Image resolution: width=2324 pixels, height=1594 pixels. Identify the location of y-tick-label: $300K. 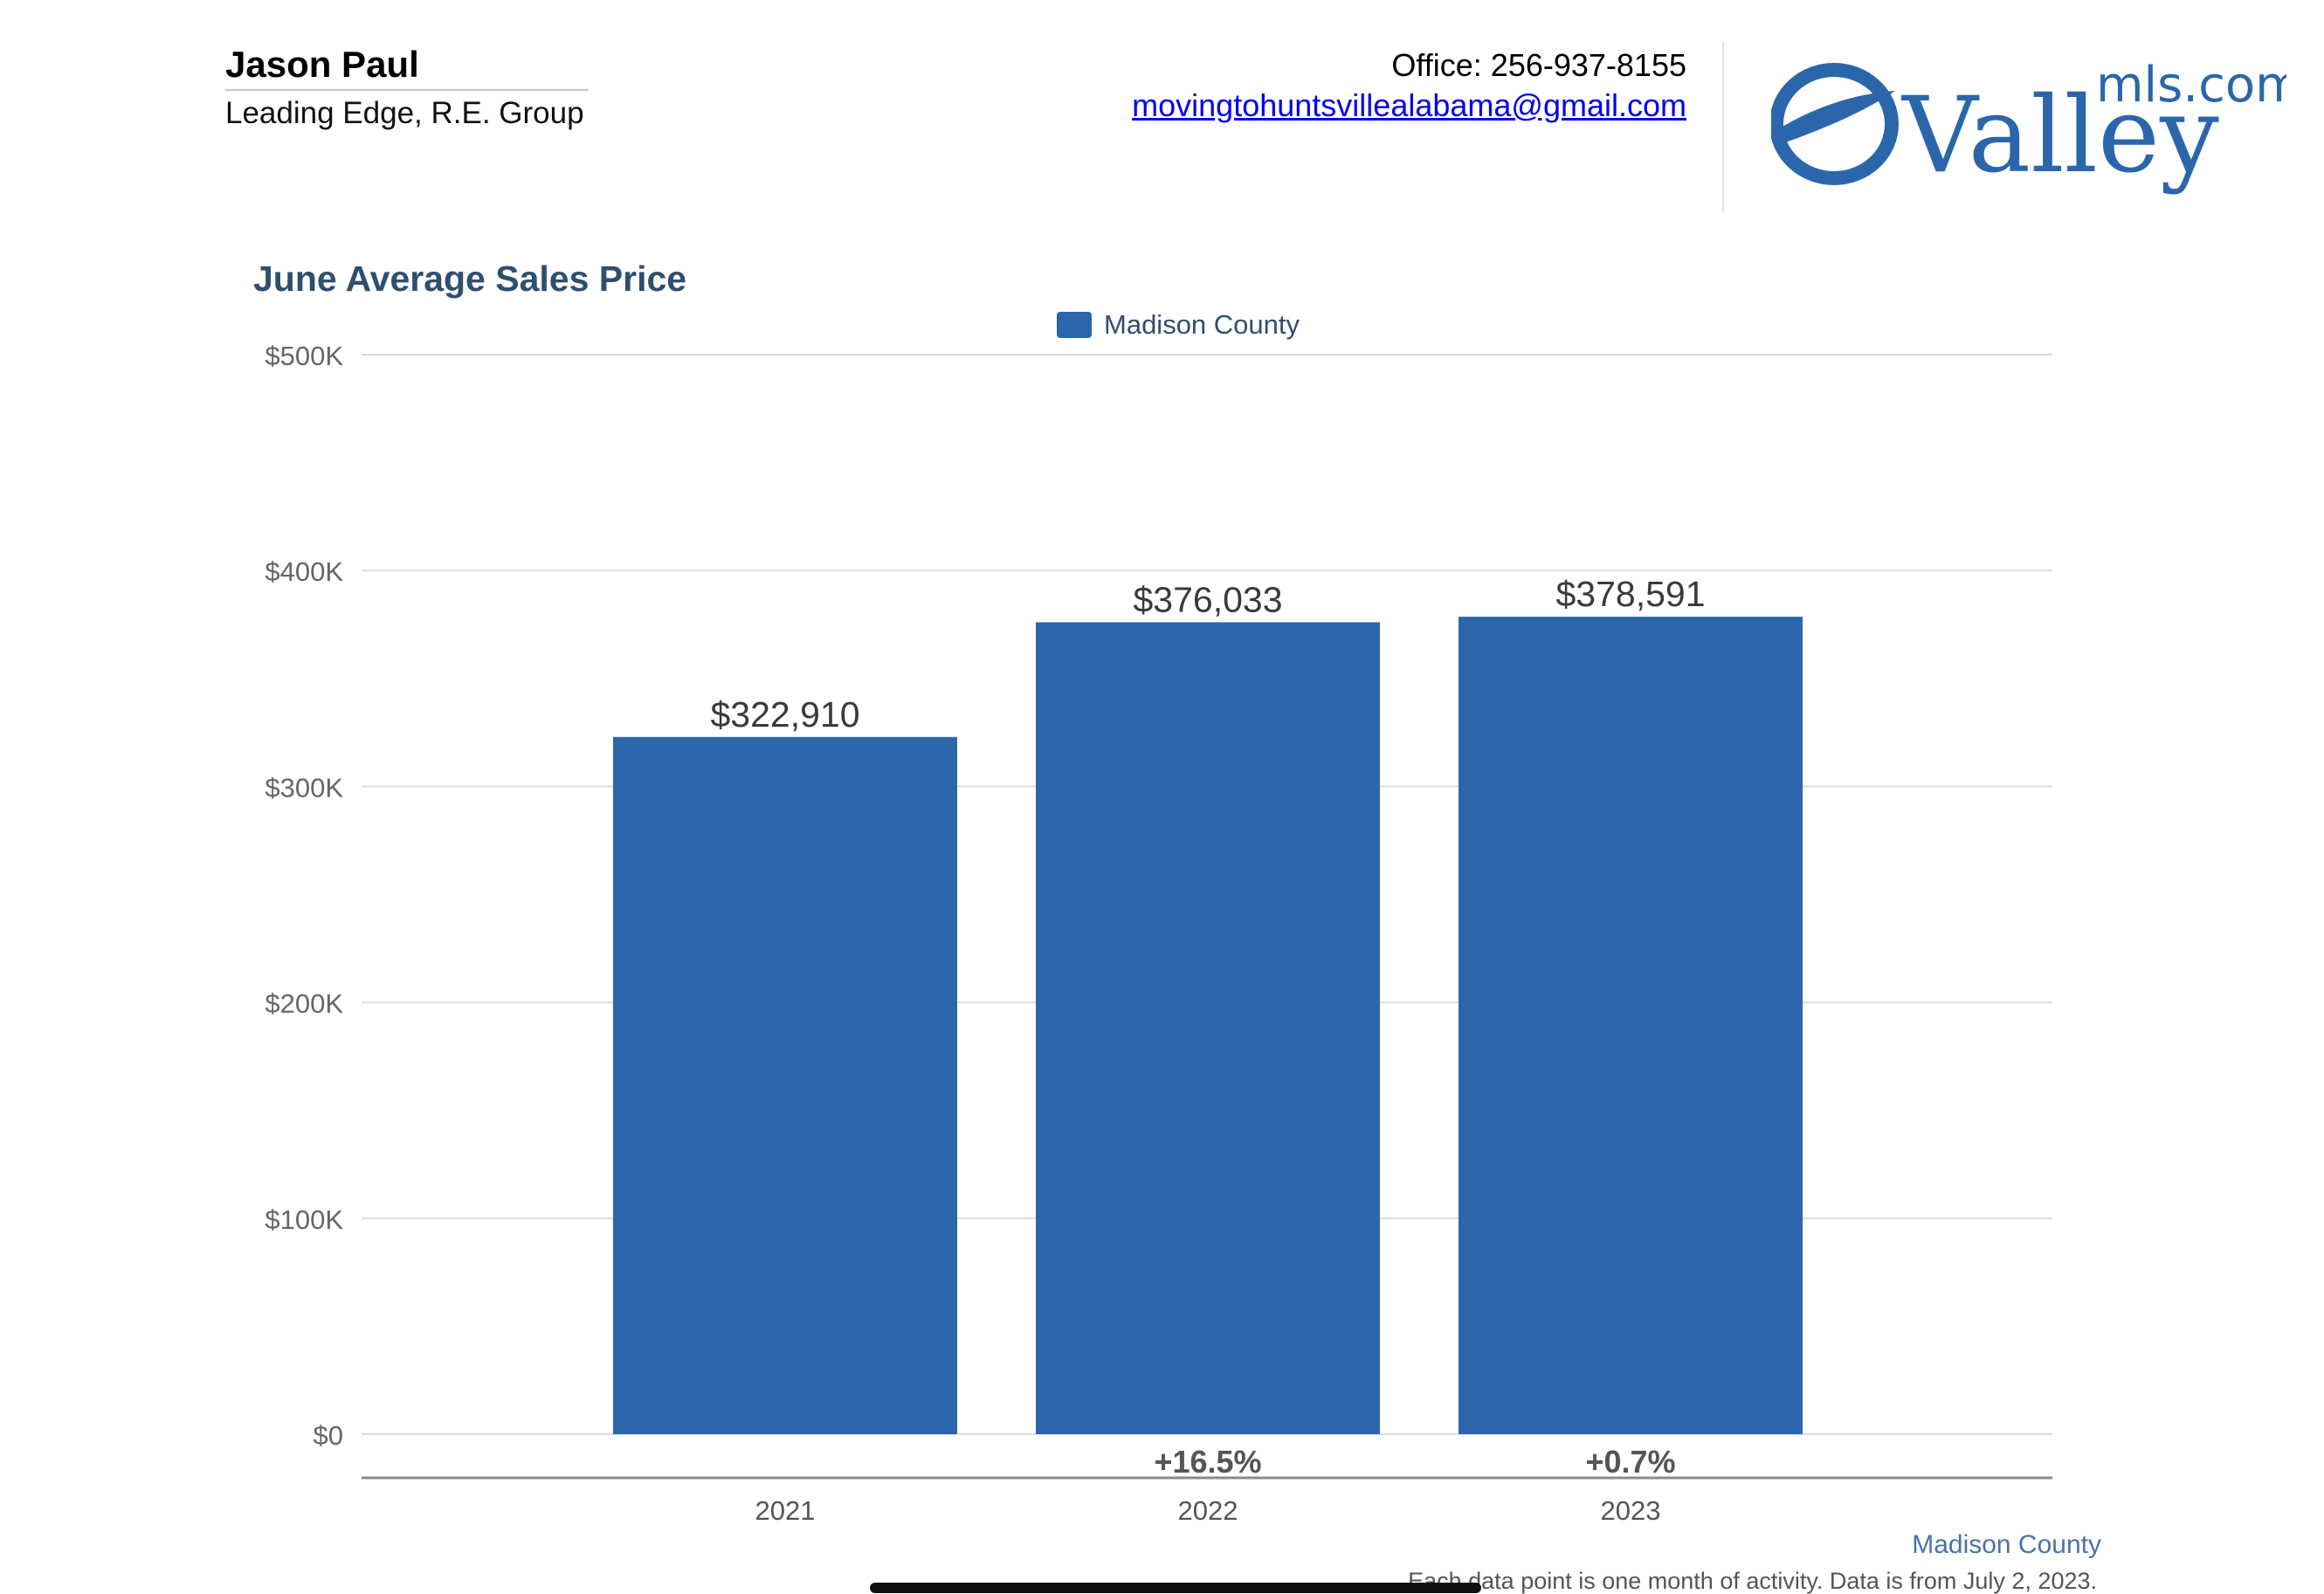
(304, 787).